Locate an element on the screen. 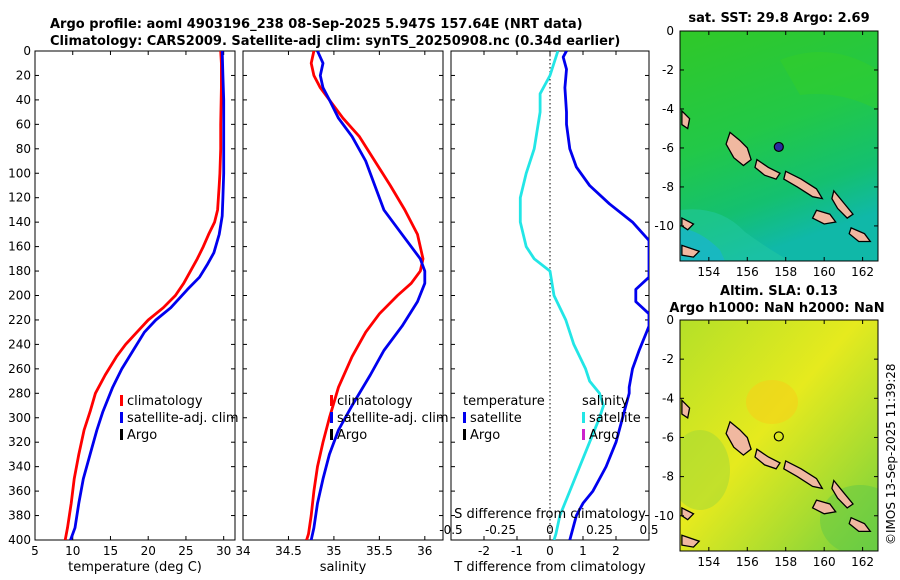 This screenshot has width=900, height=580. series-line-salinity-satellite is located at coordinates (561, 295).